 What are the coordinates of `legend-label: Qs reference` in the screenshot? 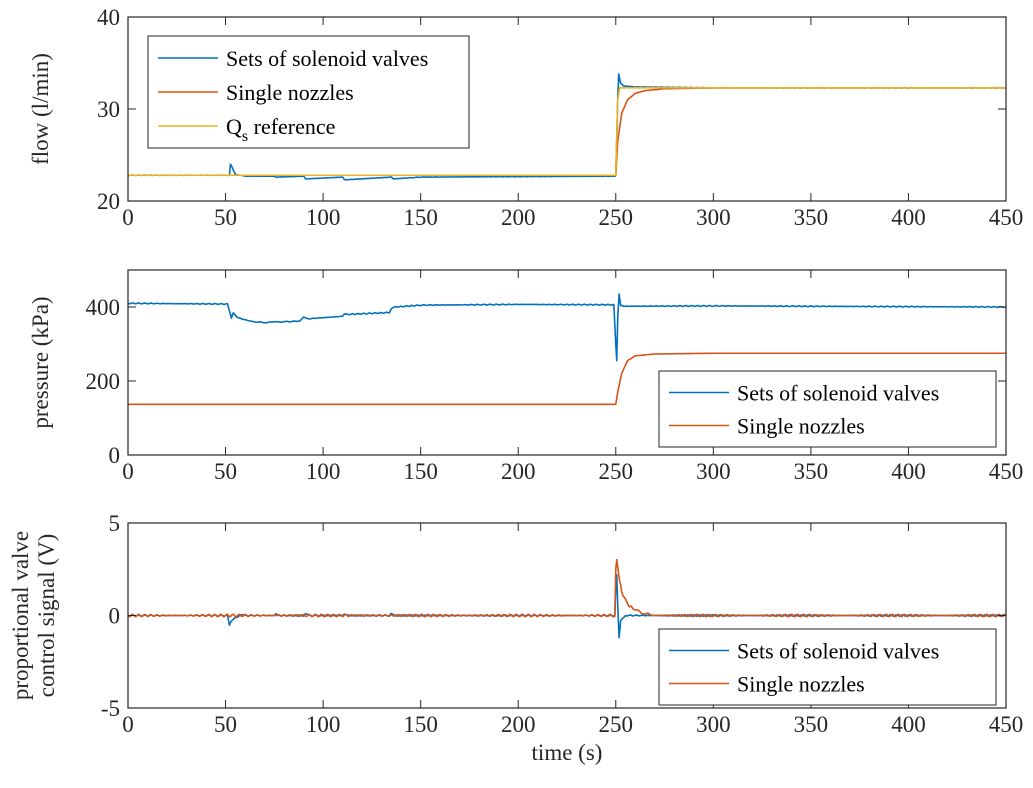 It's located at (280, 129).